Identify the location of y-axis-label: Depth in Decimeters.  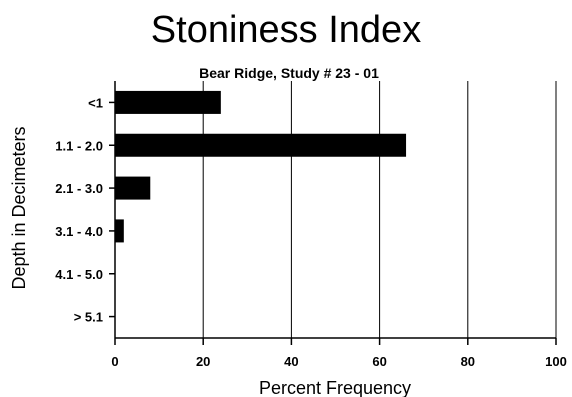
(19, 207).